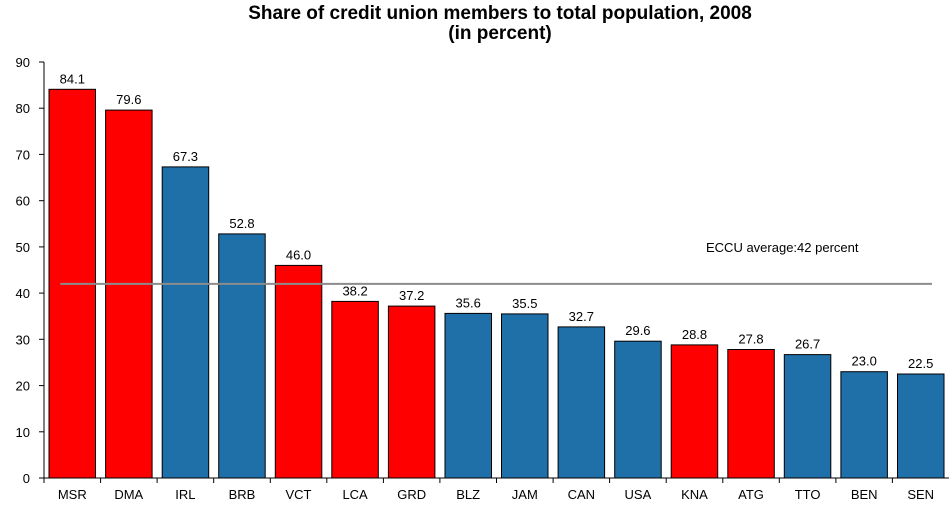 The image size is (951, 506). What do you see at coordinates (581, 316) in the screenshot?
I see `value-label-can: 32.7` at bounding box center [581, 316].